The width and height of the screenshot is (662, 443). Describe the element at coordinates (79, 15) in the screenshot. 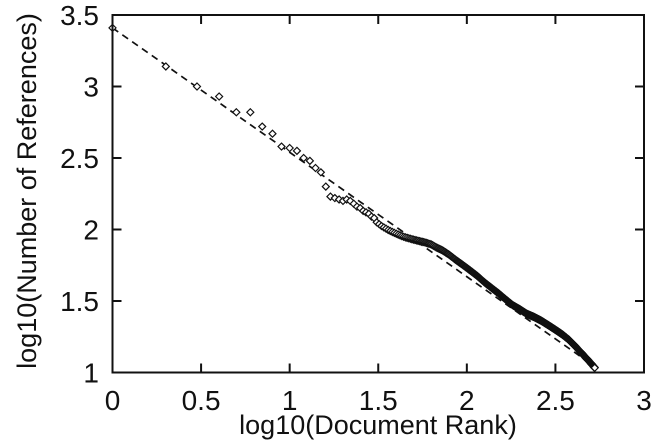

I see `y-tick-label: 3.5` at that location.